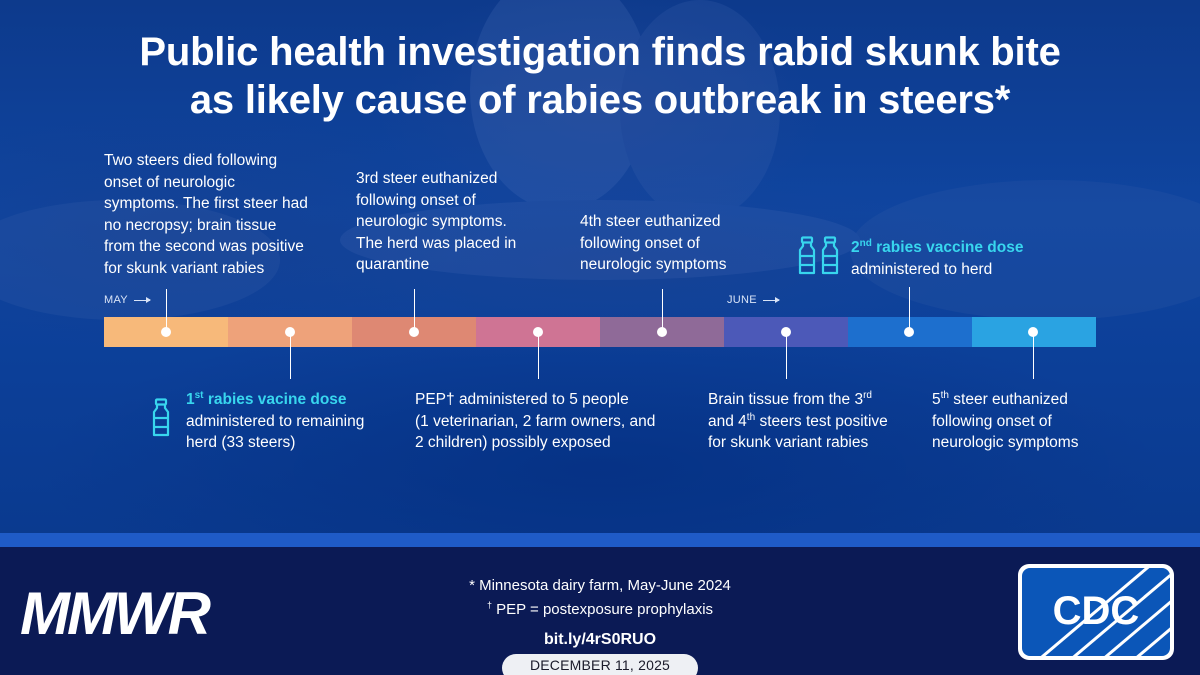  Describe the element at coordinates (922, 269) in the screenshot. I see `event-text-line: administered to herd` at that location.